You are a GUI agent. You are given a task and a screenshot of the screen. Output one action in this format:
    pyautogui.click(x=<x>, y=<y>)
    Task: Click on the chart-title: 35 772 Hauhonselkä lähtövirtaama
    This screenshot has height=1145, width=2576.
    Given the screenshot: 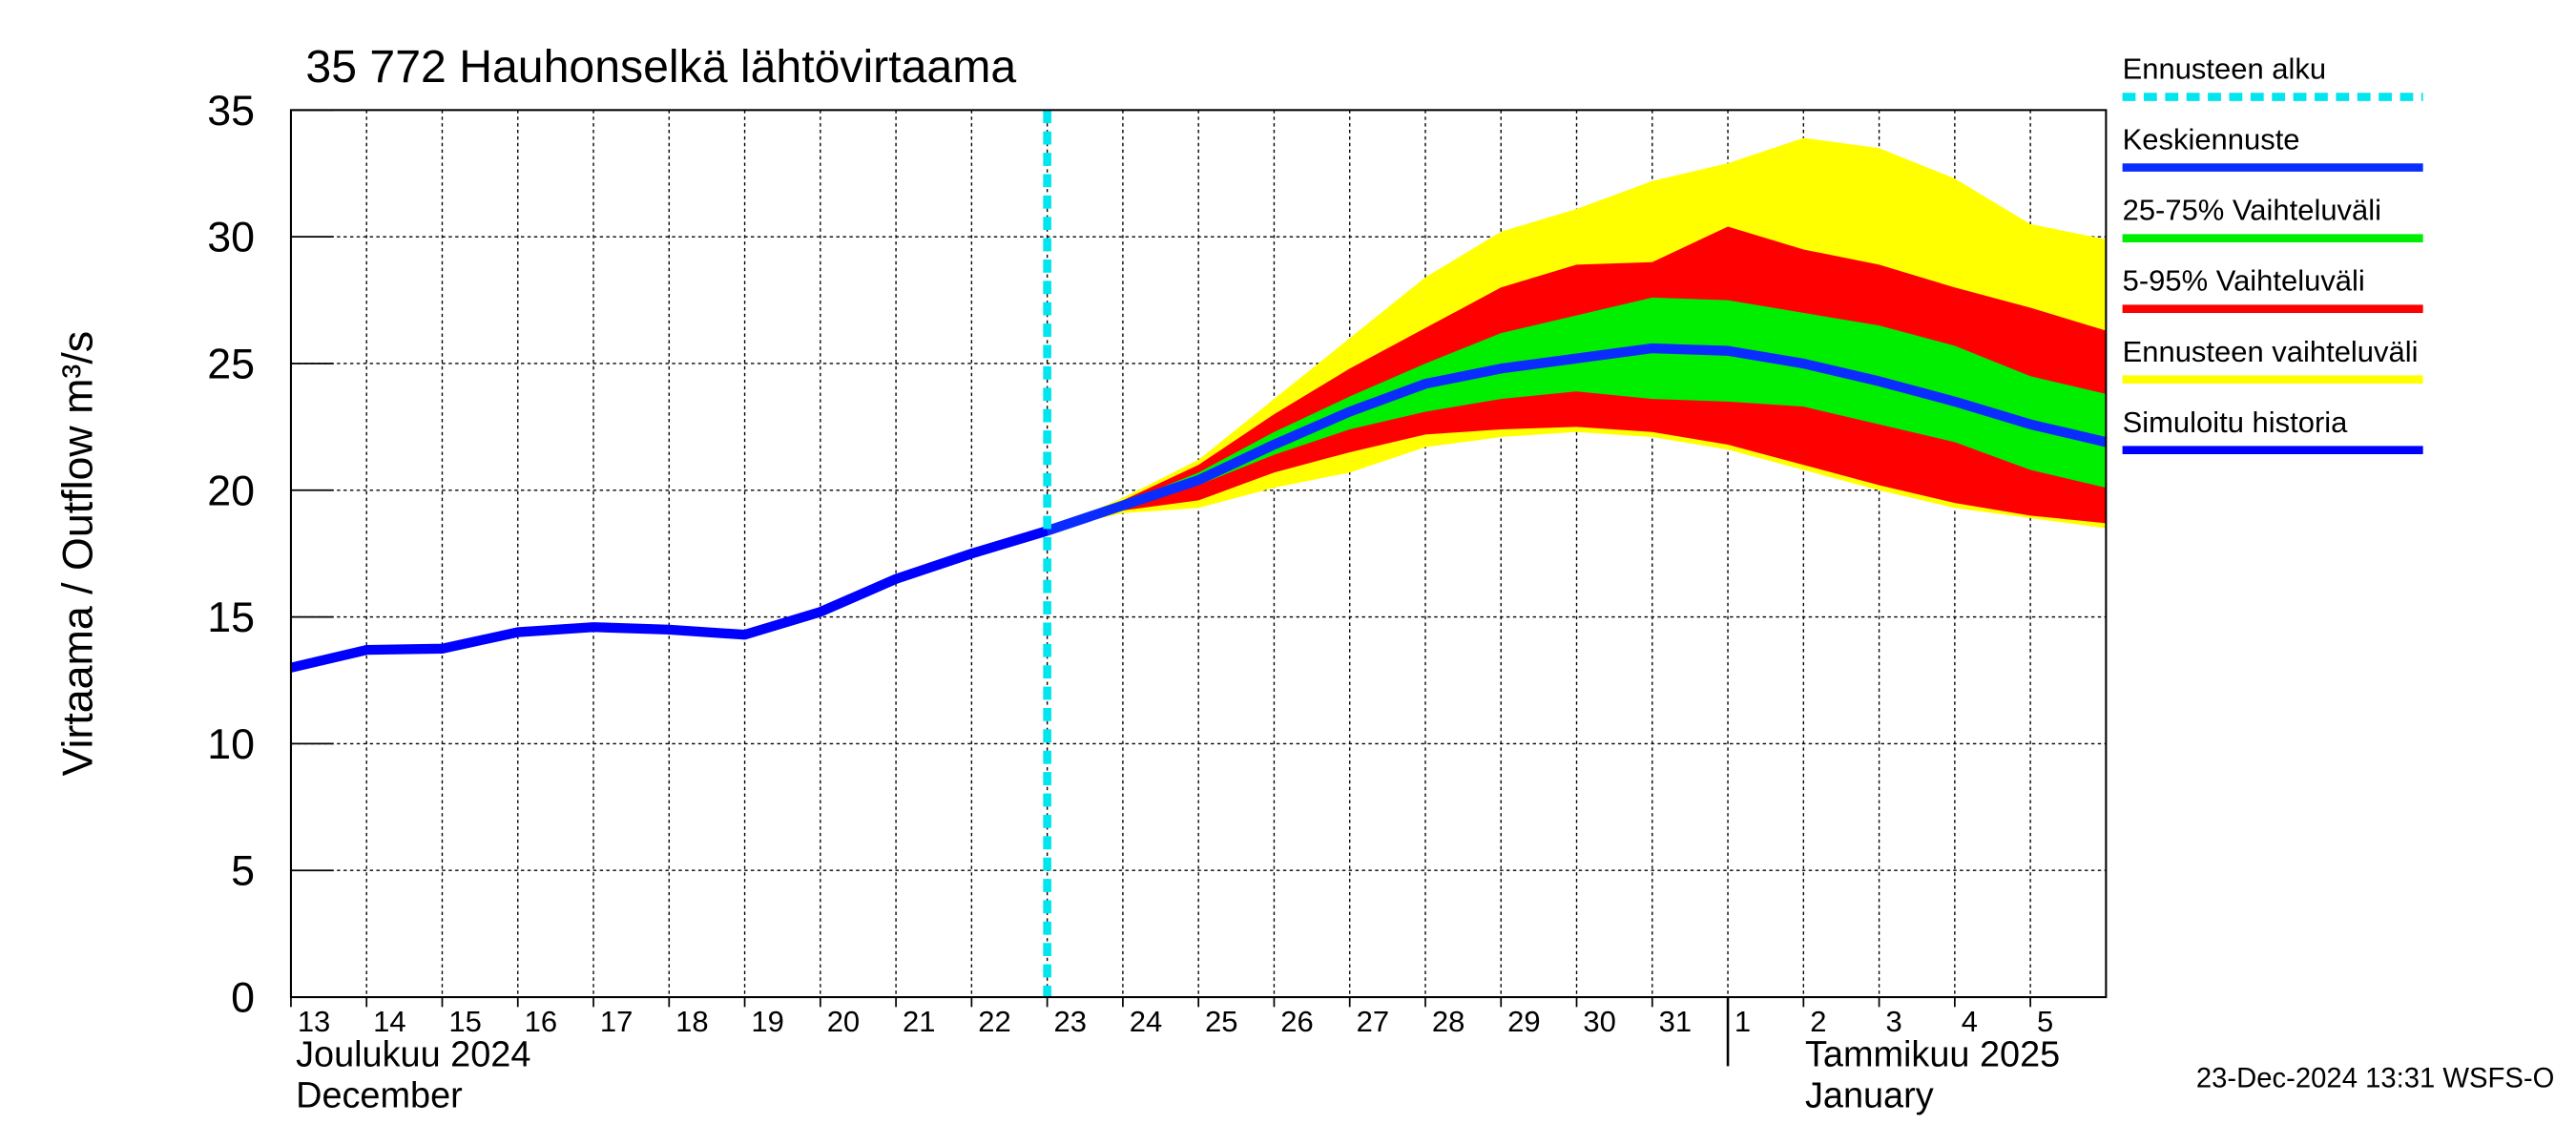 What is the action you would take?
    pyautogui.click(x=660, y=67)
    